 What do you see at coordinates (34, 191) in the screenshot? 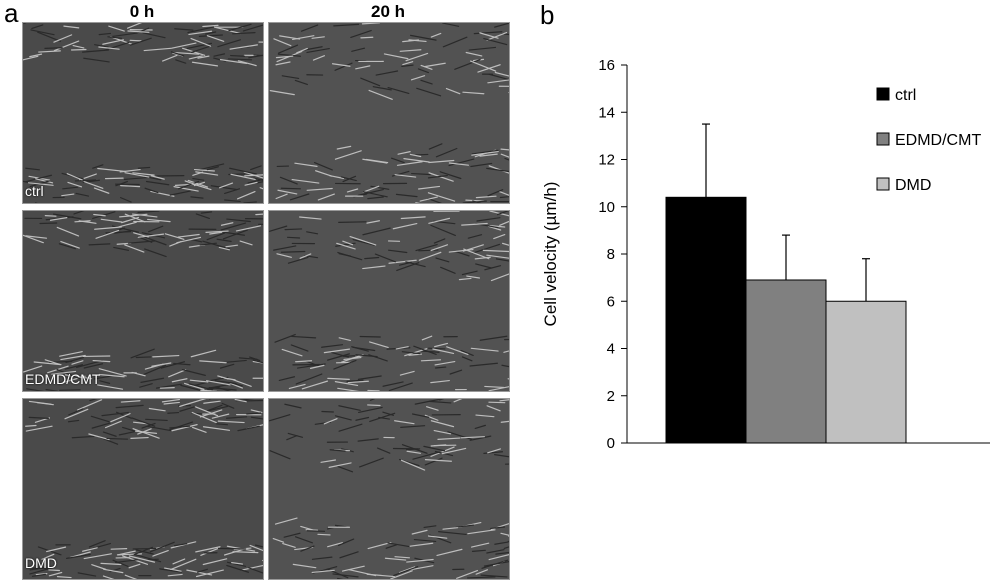
I see `row-label-ctrl: ctrl` at bounding box center [34, 191].